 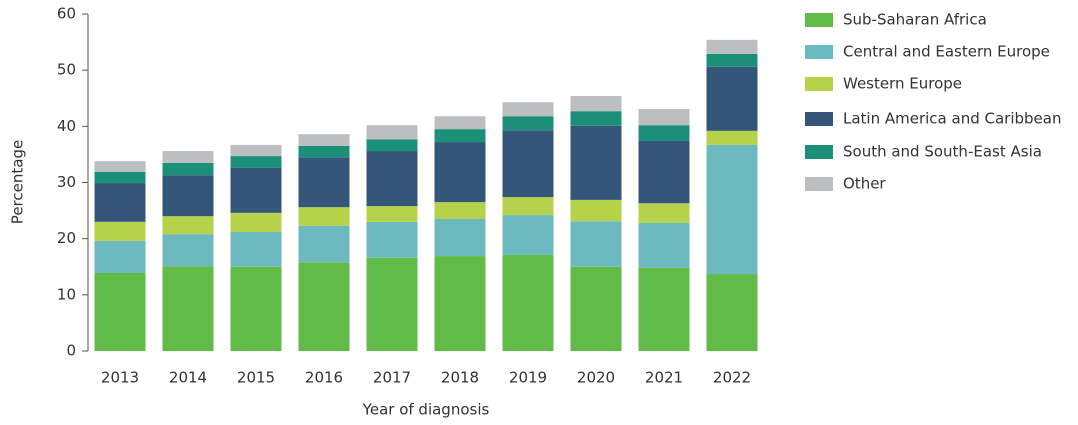 I want to click on y-tick-label: 60, so click(x=66, y=14).